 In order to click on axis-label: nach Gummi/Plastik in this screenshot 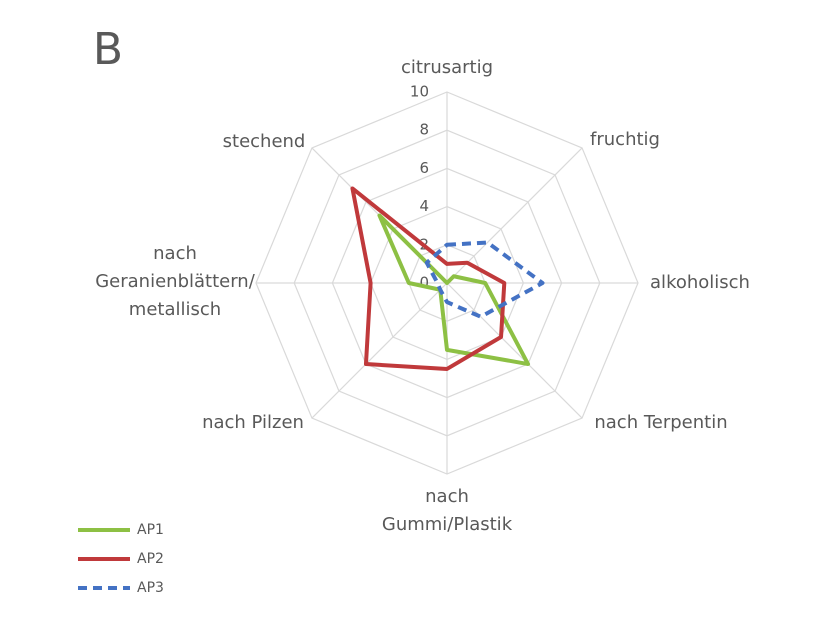, I will do `click(447, 510)`.